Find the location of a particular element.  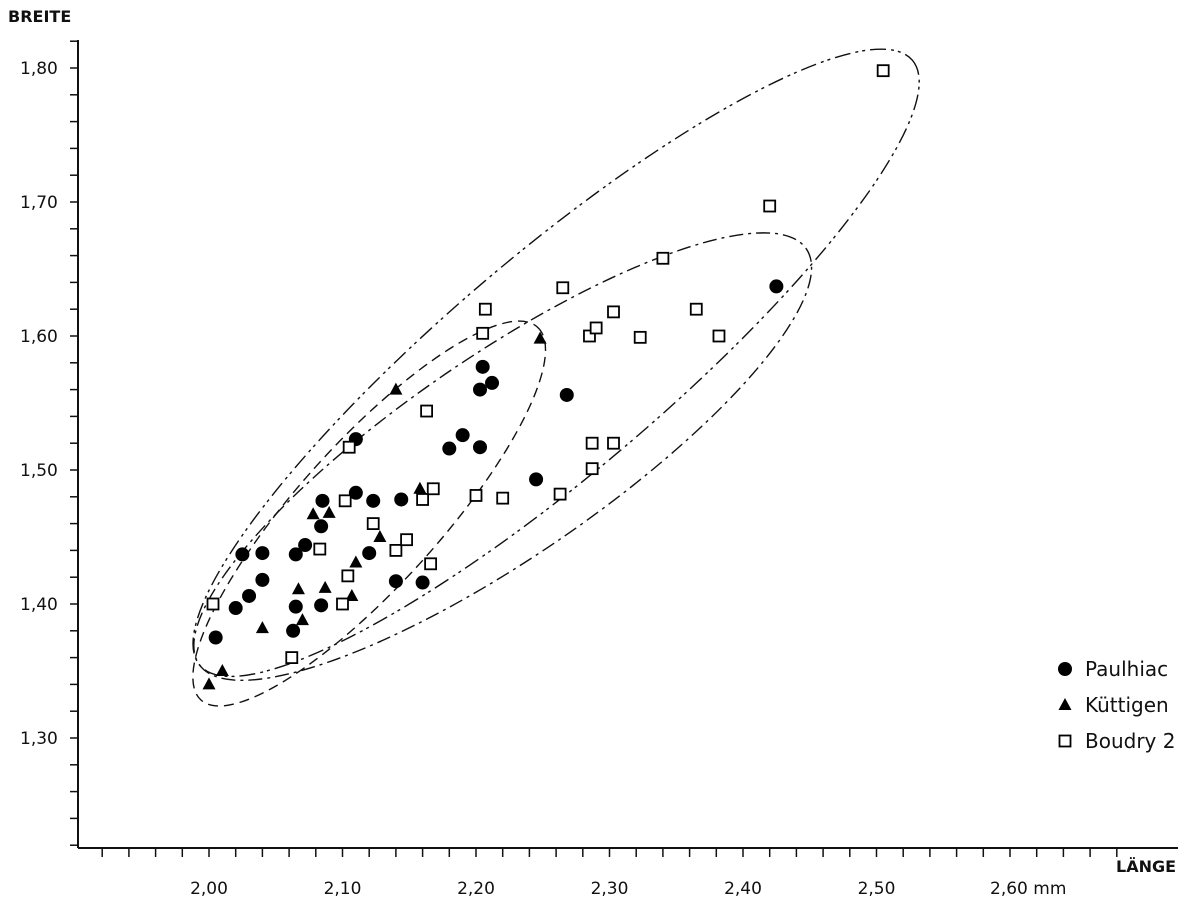

y-axis-label: BREITE is located at coordinates (39, 16).